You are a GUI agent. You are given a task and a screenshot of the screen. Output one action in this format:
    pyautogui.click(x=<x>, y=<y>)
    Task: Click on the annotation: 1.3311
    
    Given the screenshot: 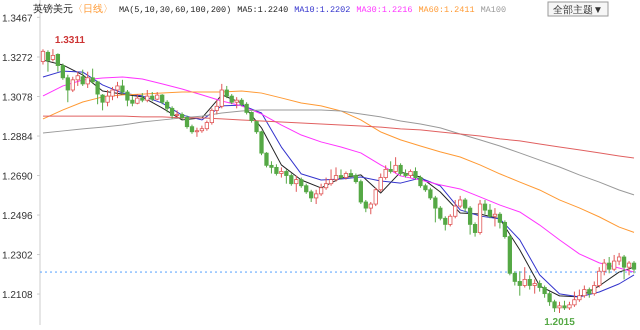 What is the action you would take?
    pyautogui.click(x=70, y=40)
    